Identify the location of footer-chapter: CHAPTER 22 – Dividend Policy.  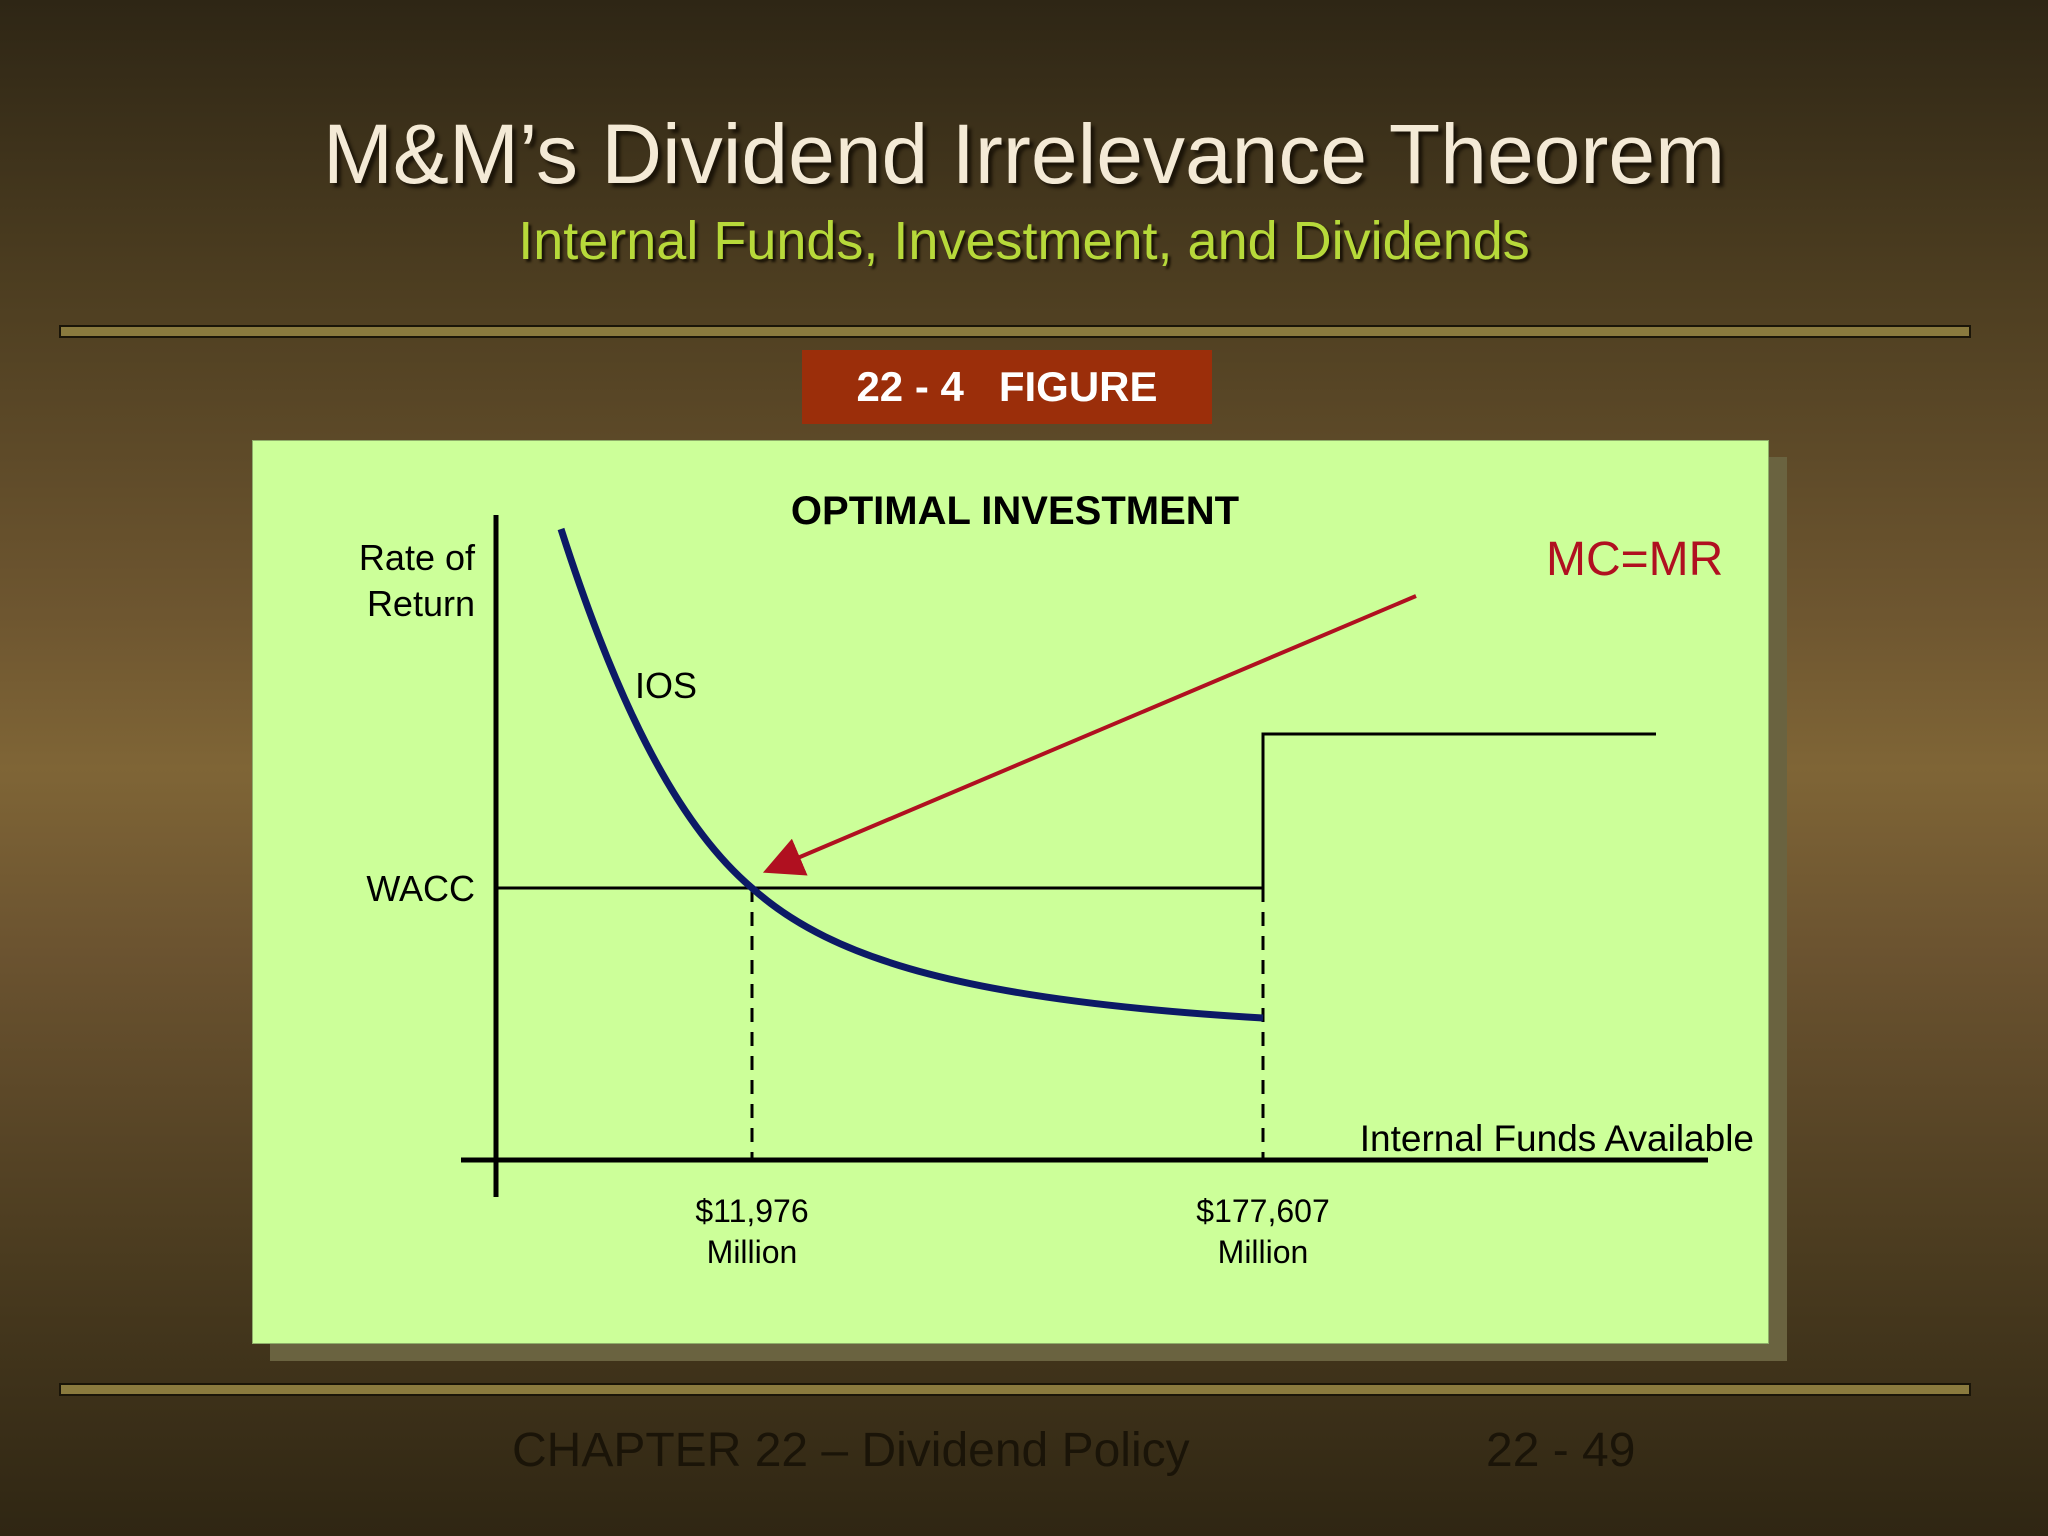
(851, 1450).